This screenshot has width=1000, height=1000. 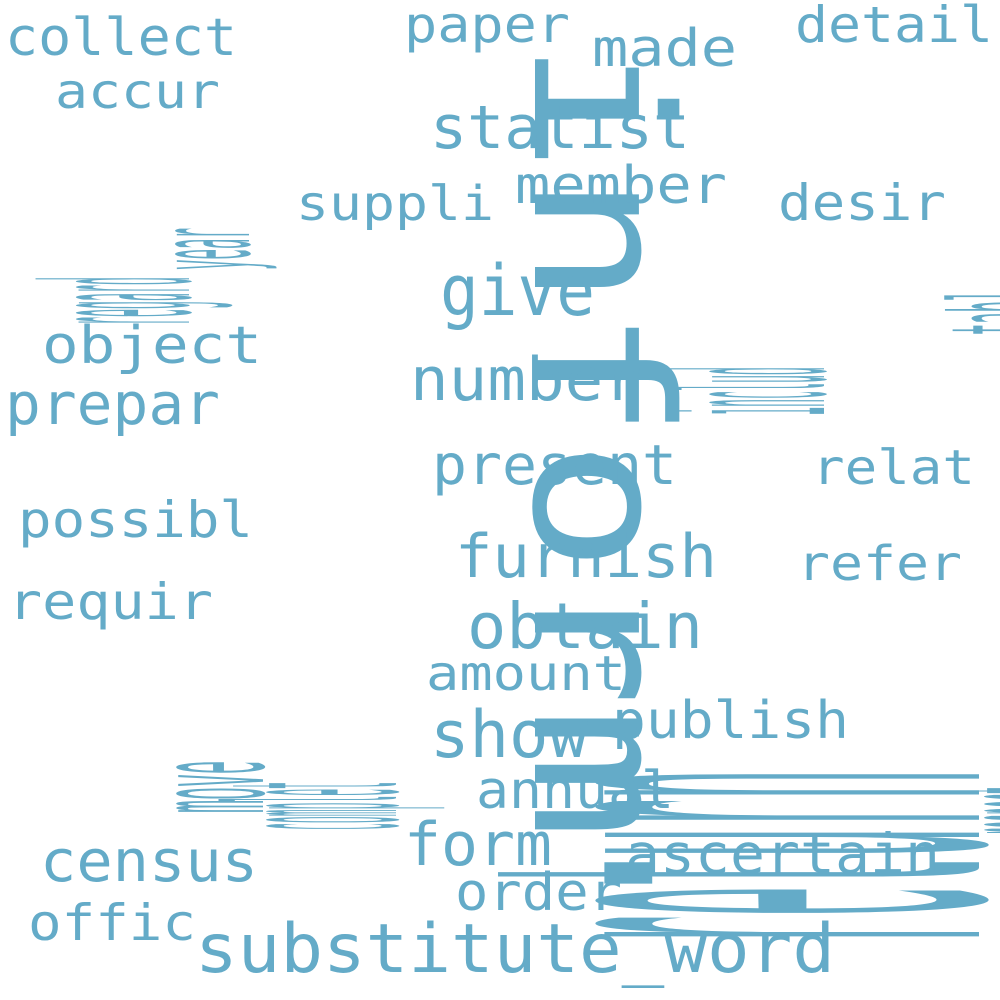 I want to click on word-present: present, so click(x=554, y=465).